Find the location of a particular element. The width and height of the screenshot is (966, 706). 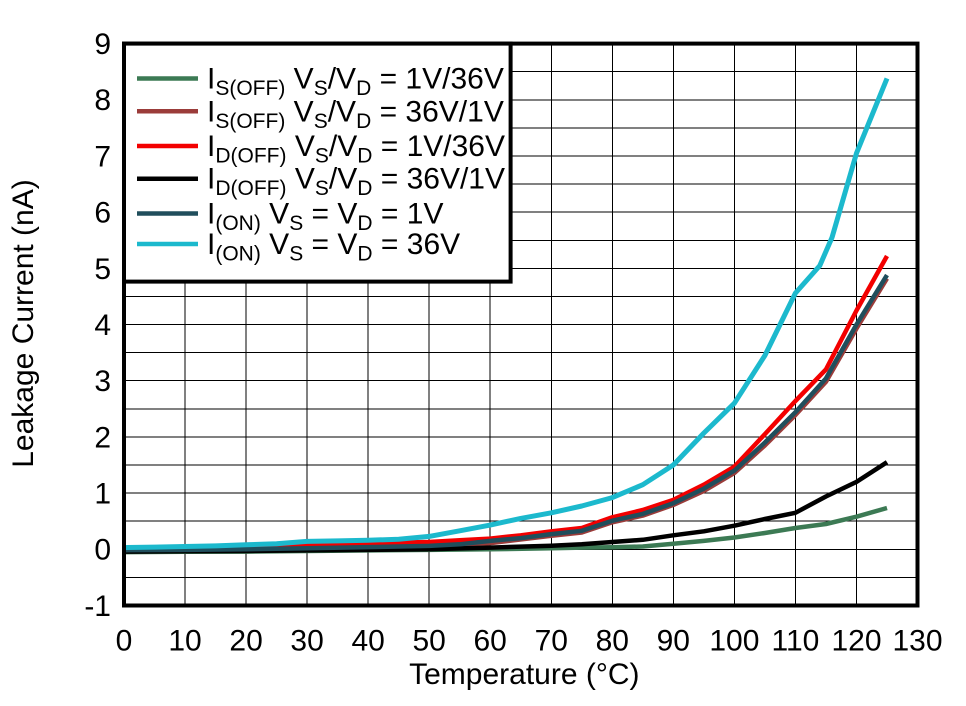

svg-text: 110 is located at coordinates (795, 641).